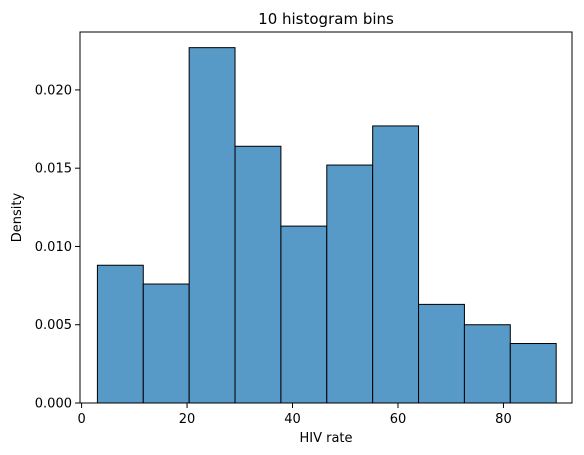 Image resolution: width=584 pixels, height=455 pixels. I want to click on x-tick-label: 60, so click(398, 419).